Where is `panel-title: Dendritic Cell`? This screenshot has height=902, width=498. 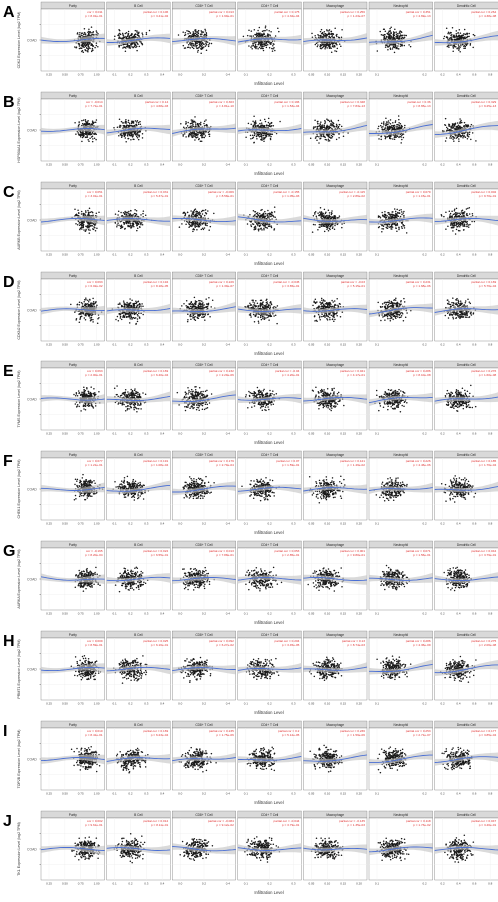
panel-title: Dendritic Cell is located at coordinates (466, 96).